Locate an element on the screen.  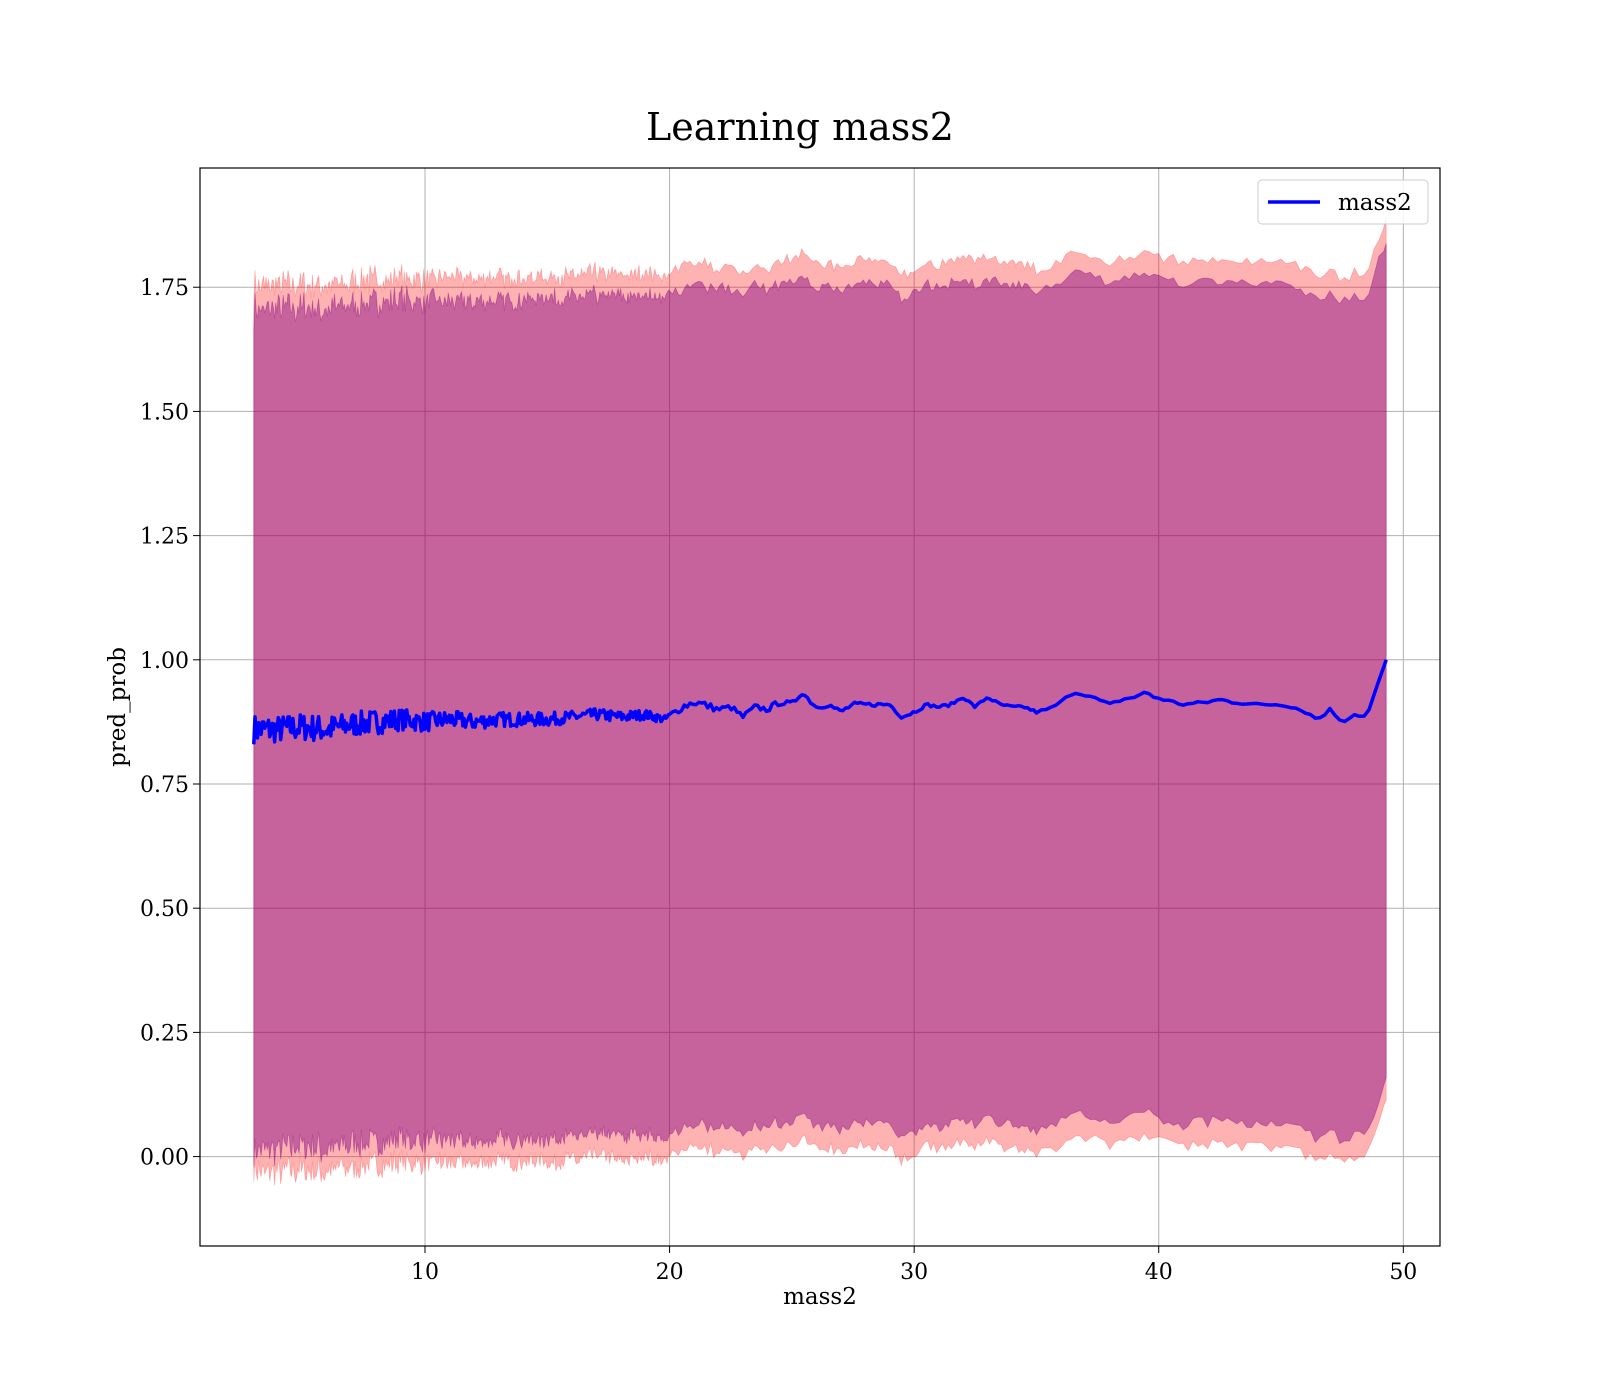
legend-box is located at coordinates (1343, 202).